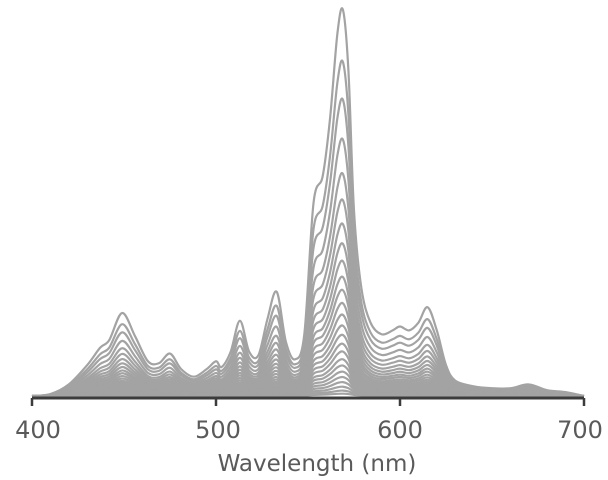 The image size is (608, 480). Describe the element at coordinates (38, 430) in the screenshot. I see `x-tick-label-400: 400` at that location.